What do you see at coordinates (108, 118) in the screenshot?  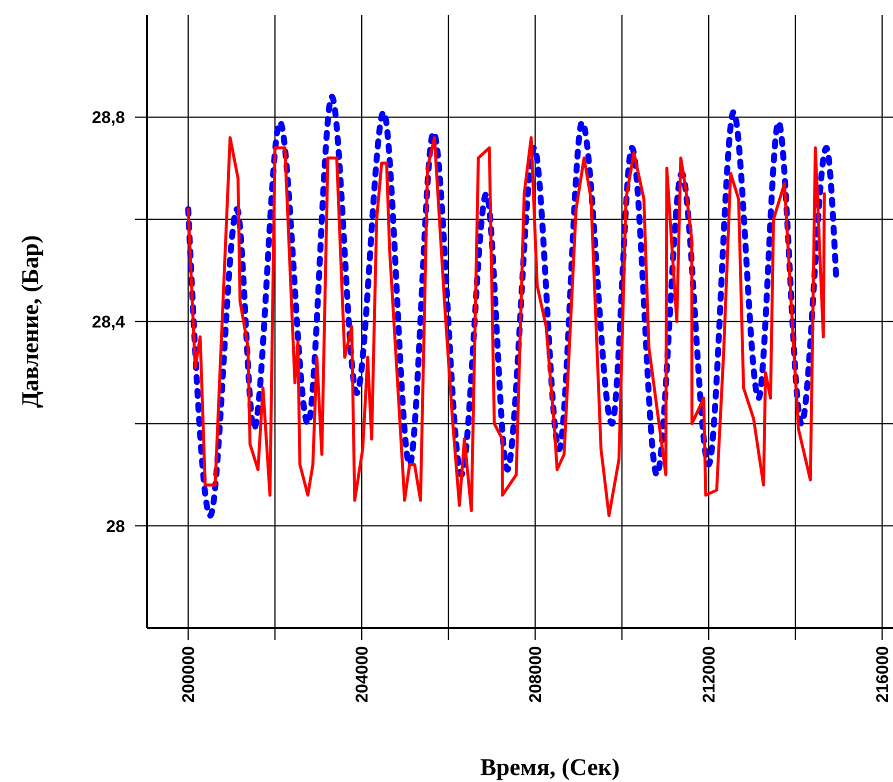 I see `y-tick-label: 28,8` at bounding box center [108, 118].